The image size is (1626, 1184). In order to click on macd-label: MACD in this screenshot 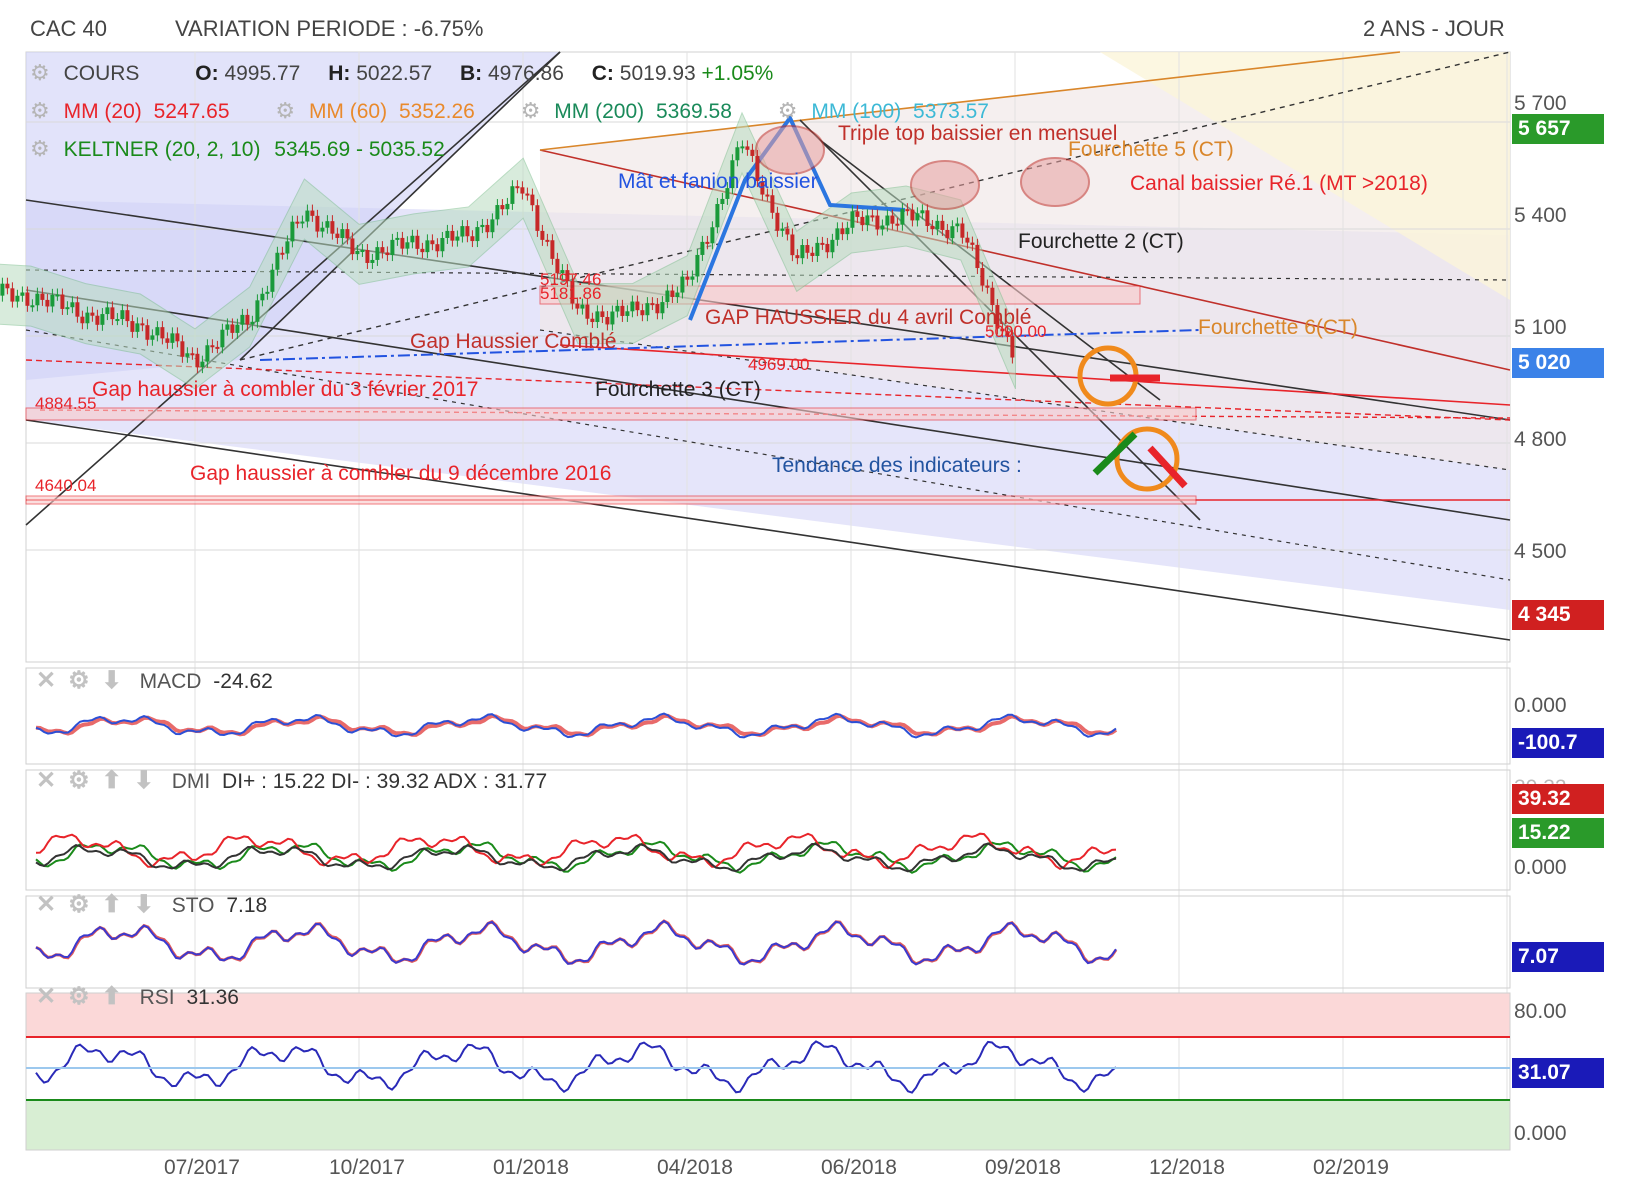, I will do `click(170, 681)`.